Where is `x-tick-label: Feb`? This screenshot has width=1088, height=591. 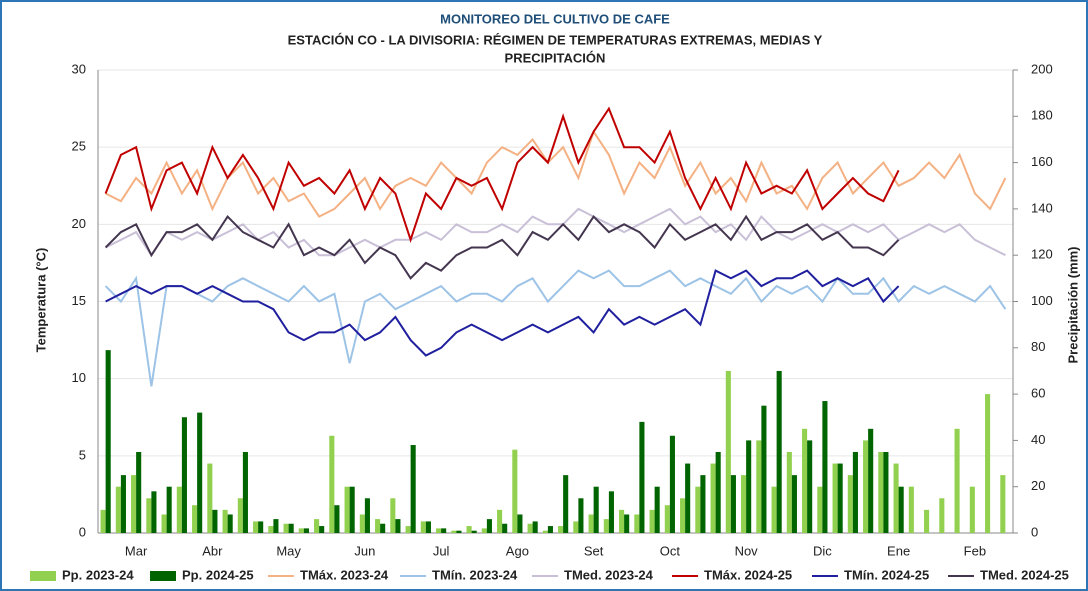
x-tick-label: Feb is located at coordinates (975, 550).